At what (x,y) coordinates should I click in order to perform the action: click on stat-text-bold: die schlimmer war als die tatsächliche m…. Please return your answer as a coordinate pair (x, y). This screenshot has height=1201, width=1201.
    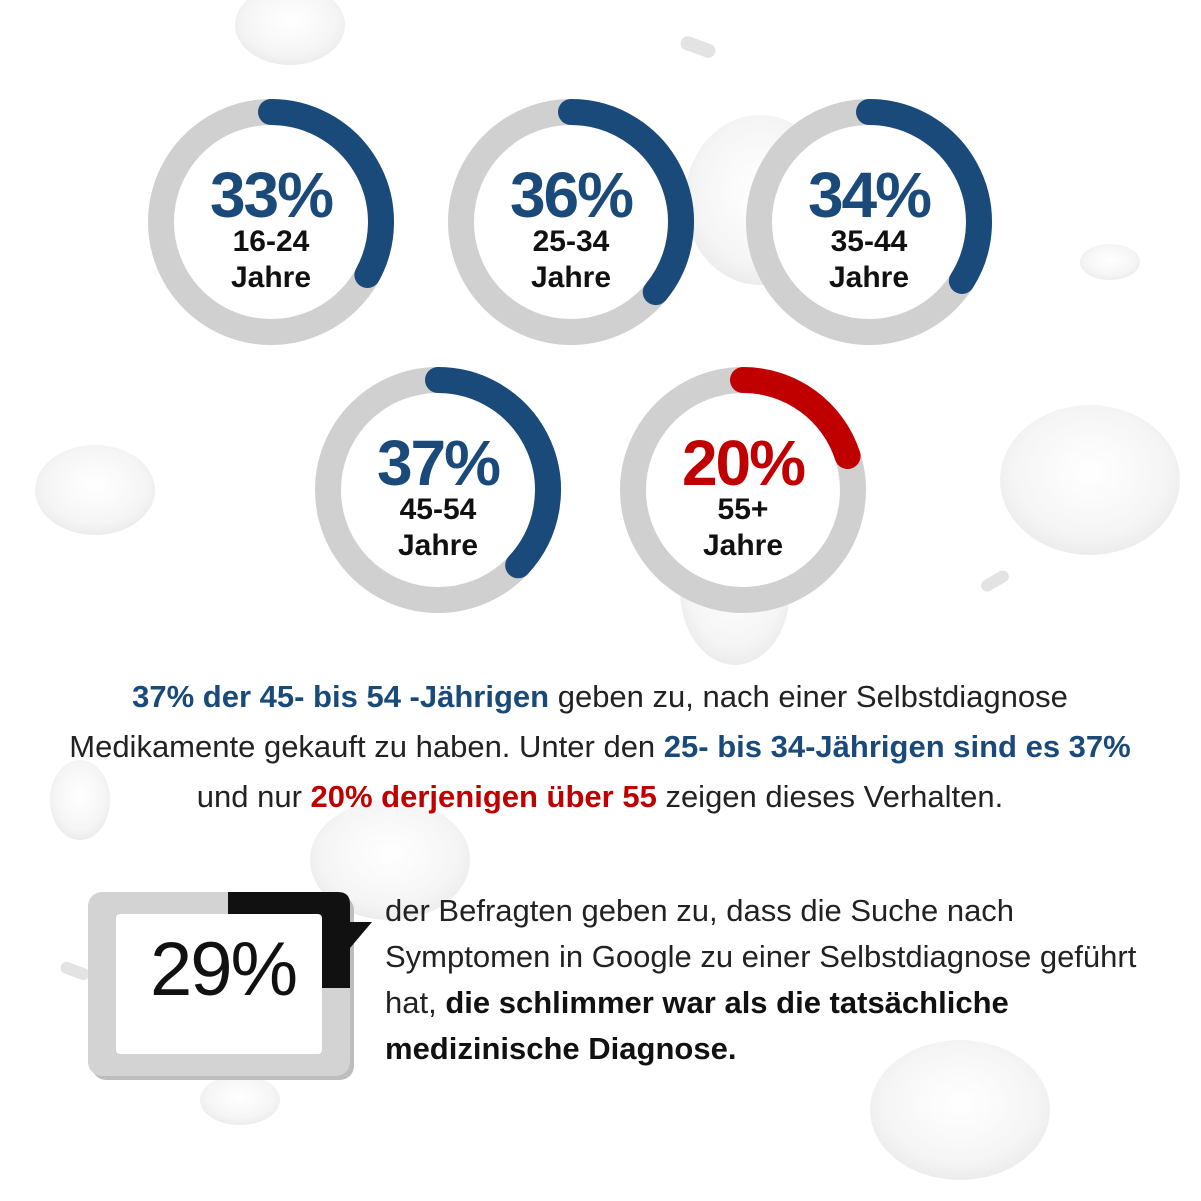
    Looking at the image, I should click on (697, 1025).